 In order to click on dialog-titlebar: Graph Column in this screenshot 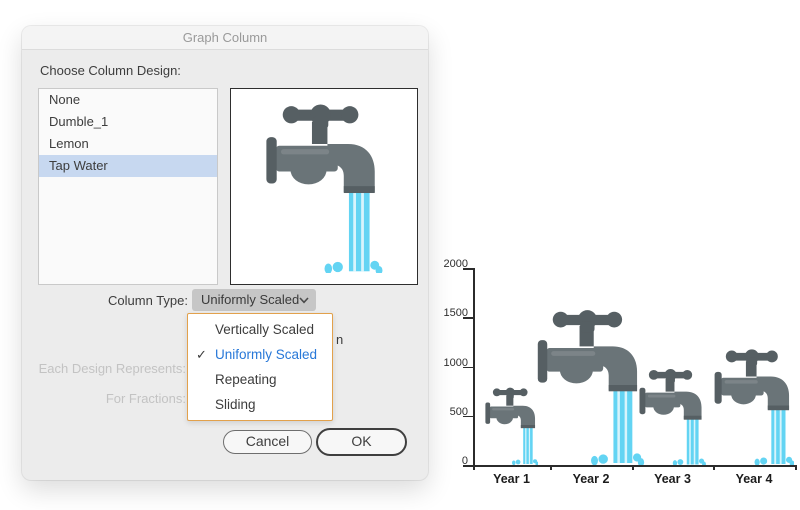, I will do `click(225, 38)`.